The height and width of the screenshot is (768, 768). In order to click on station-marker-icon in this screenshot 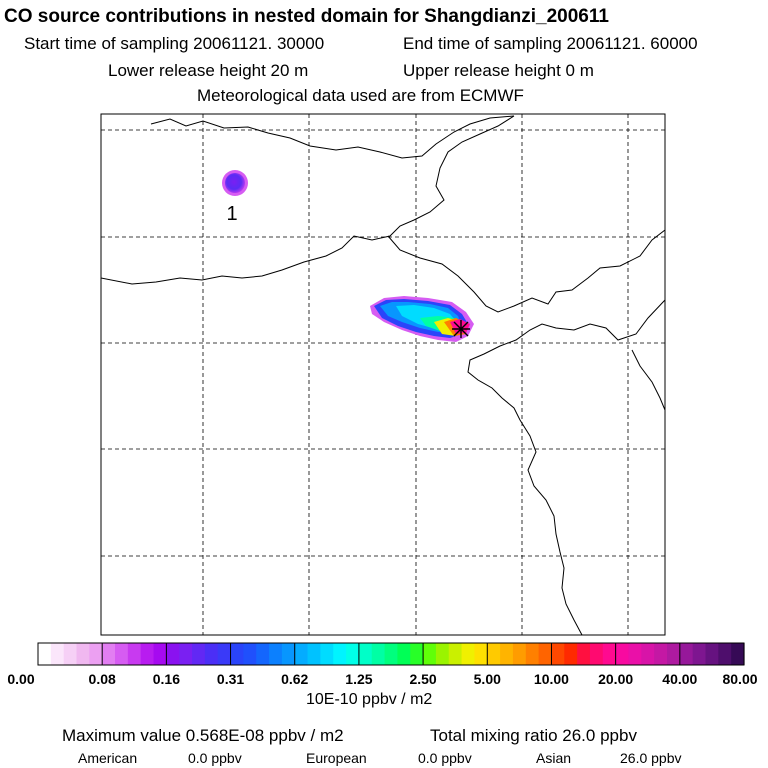, I will do `click(461, 329)`.